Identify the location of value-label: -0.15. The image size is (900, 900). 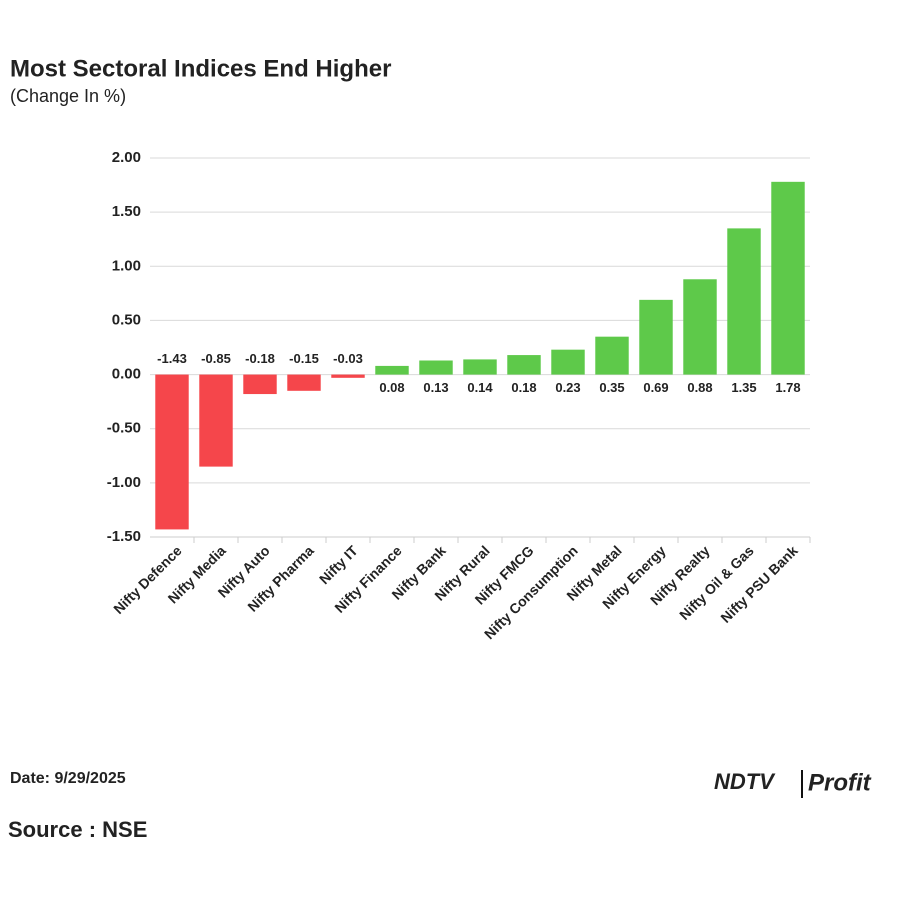
(304, 358).